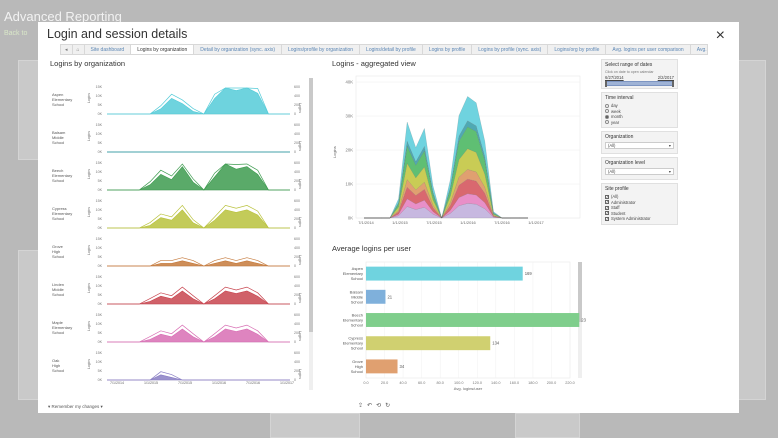 This screenshot has width=778, height=438. What do you see at coordinates (625, 163) in the screenshot?
I see `org-level-title: Organization level` at bounding box center [625, 163].